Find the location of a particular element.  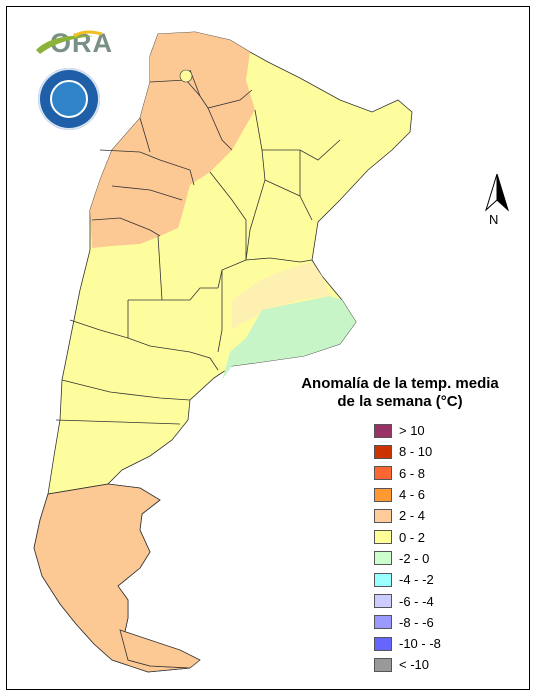

north-arrow-icon is located at coordinates (497, 192).